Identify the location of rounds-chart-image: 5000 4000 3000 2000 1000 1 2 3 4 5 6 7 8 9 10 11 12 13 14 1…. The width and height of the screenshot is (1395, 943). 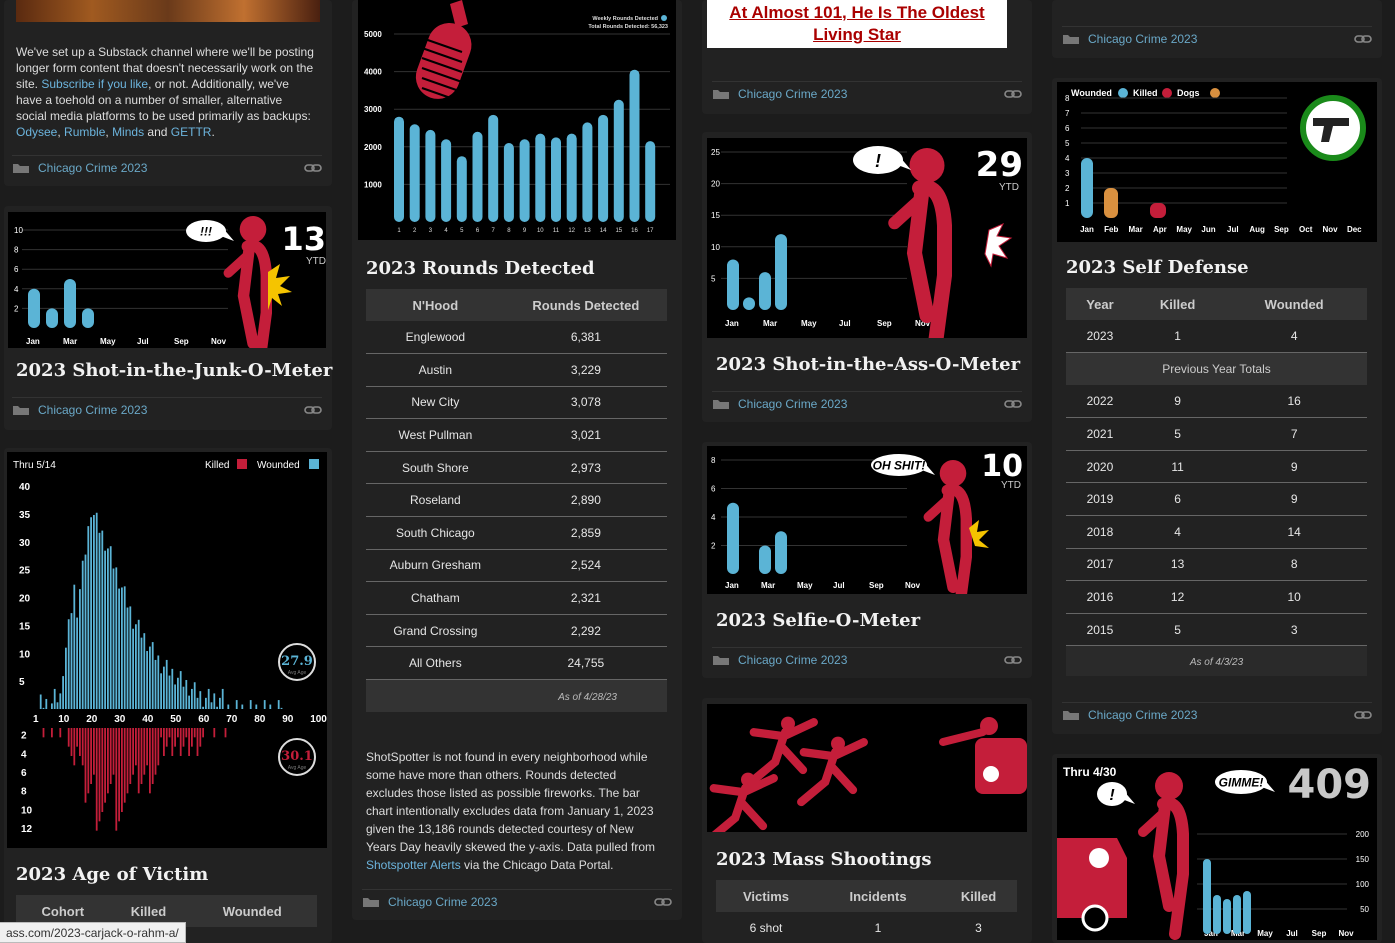
(517, 120).